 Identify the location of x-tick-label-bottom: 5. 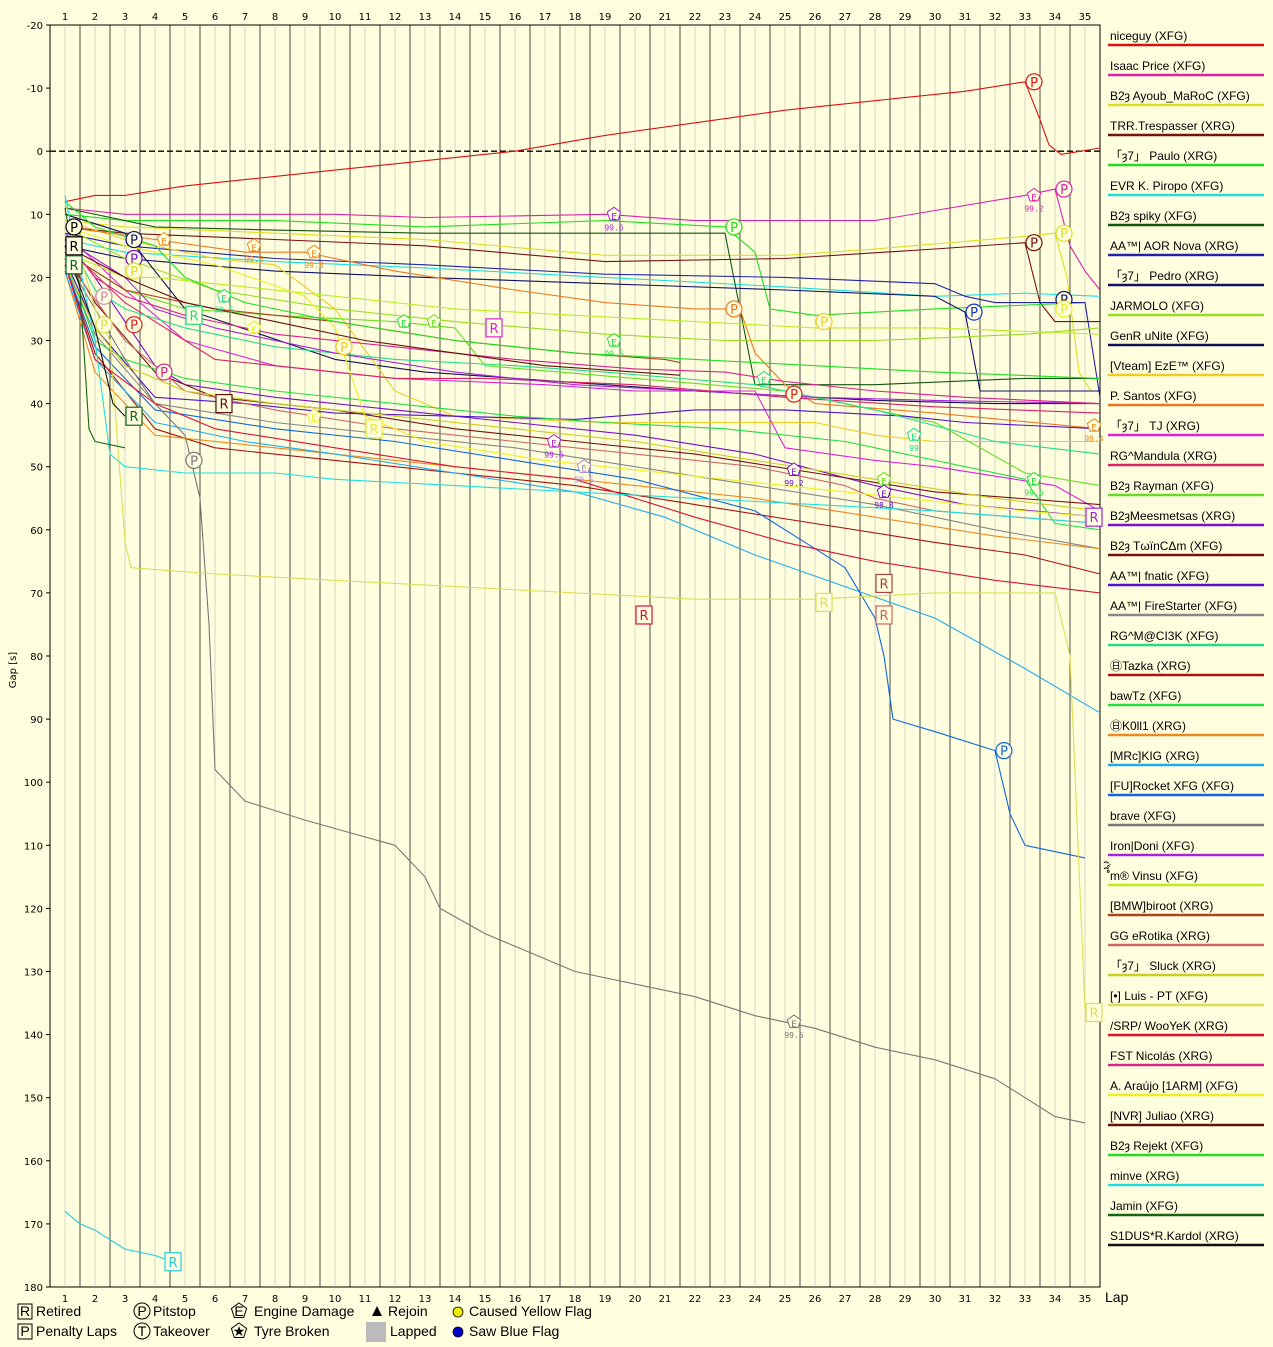
(185, 1299).